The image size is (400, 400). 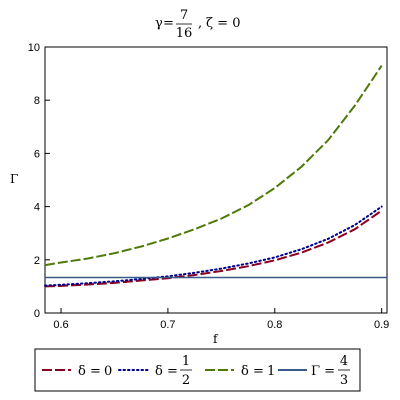 What do you see at coordinates (37, 261) in the screenshot?
I see `y-tick-label: 2` at bounding box center [37, 261].